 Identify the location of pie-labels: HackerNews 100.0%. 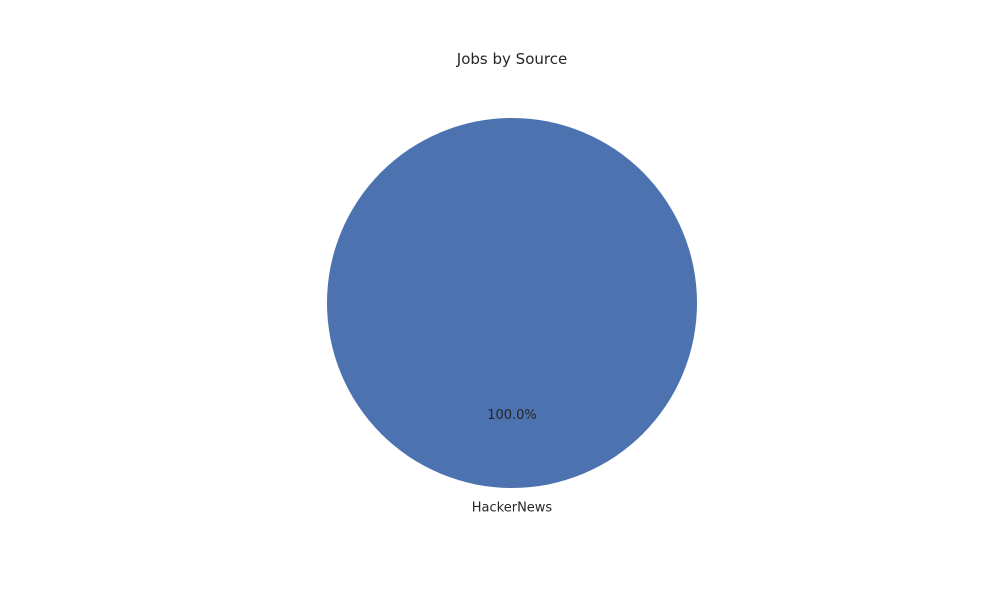
(512, 462).